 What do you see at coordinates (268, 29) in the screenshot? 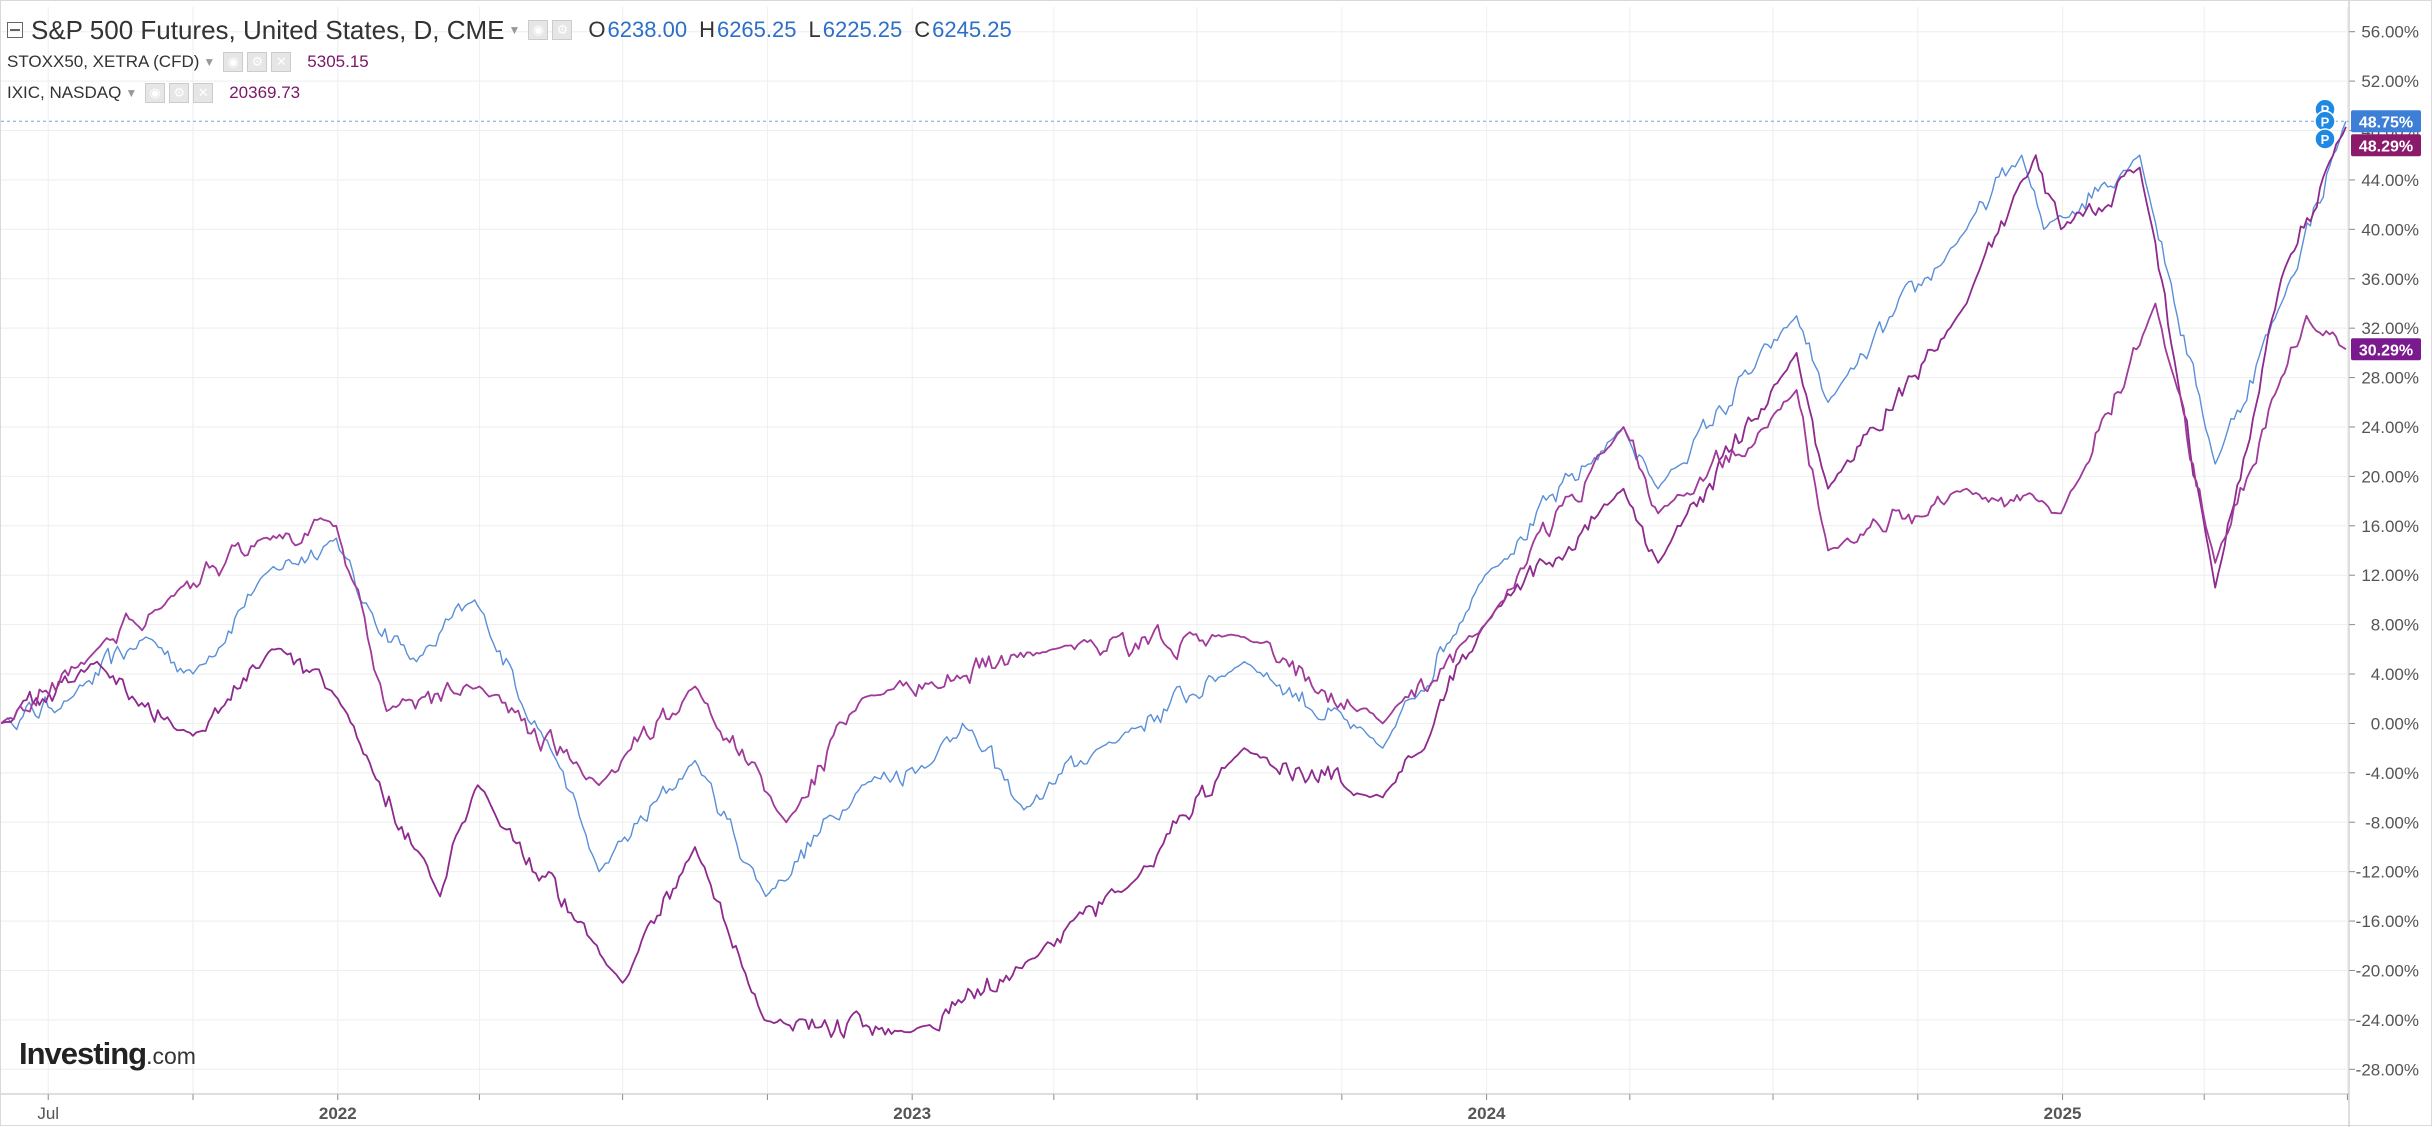
I see `main-symbol-label: S&P 500 Futures, United States, D, CME` at bounding box center [268, 29].